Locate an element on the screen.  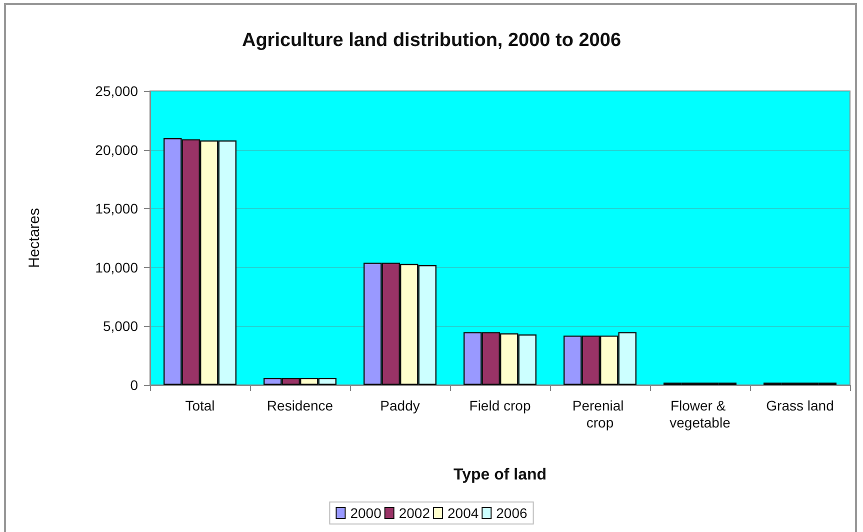
y-tick-label: 5,000 is located at coordinates (120, 326).